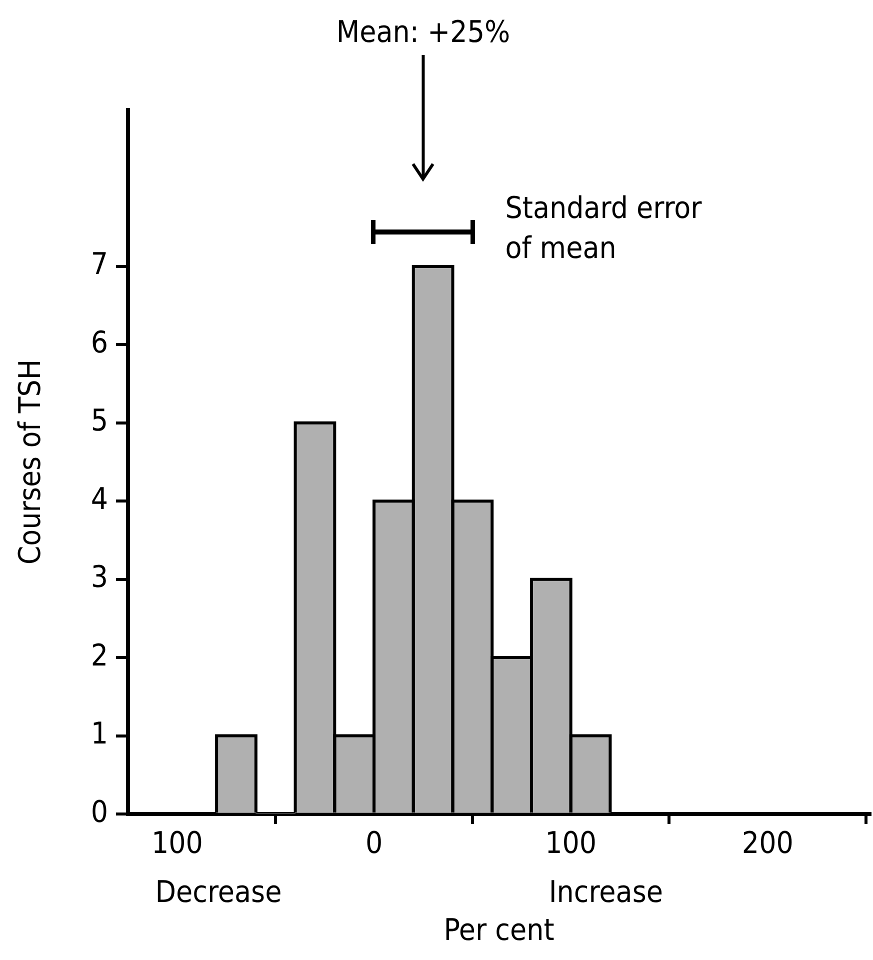 The height and width of the screenshot is (960, 873). I want to click on x-tick-label: 200, so click(768, 843).